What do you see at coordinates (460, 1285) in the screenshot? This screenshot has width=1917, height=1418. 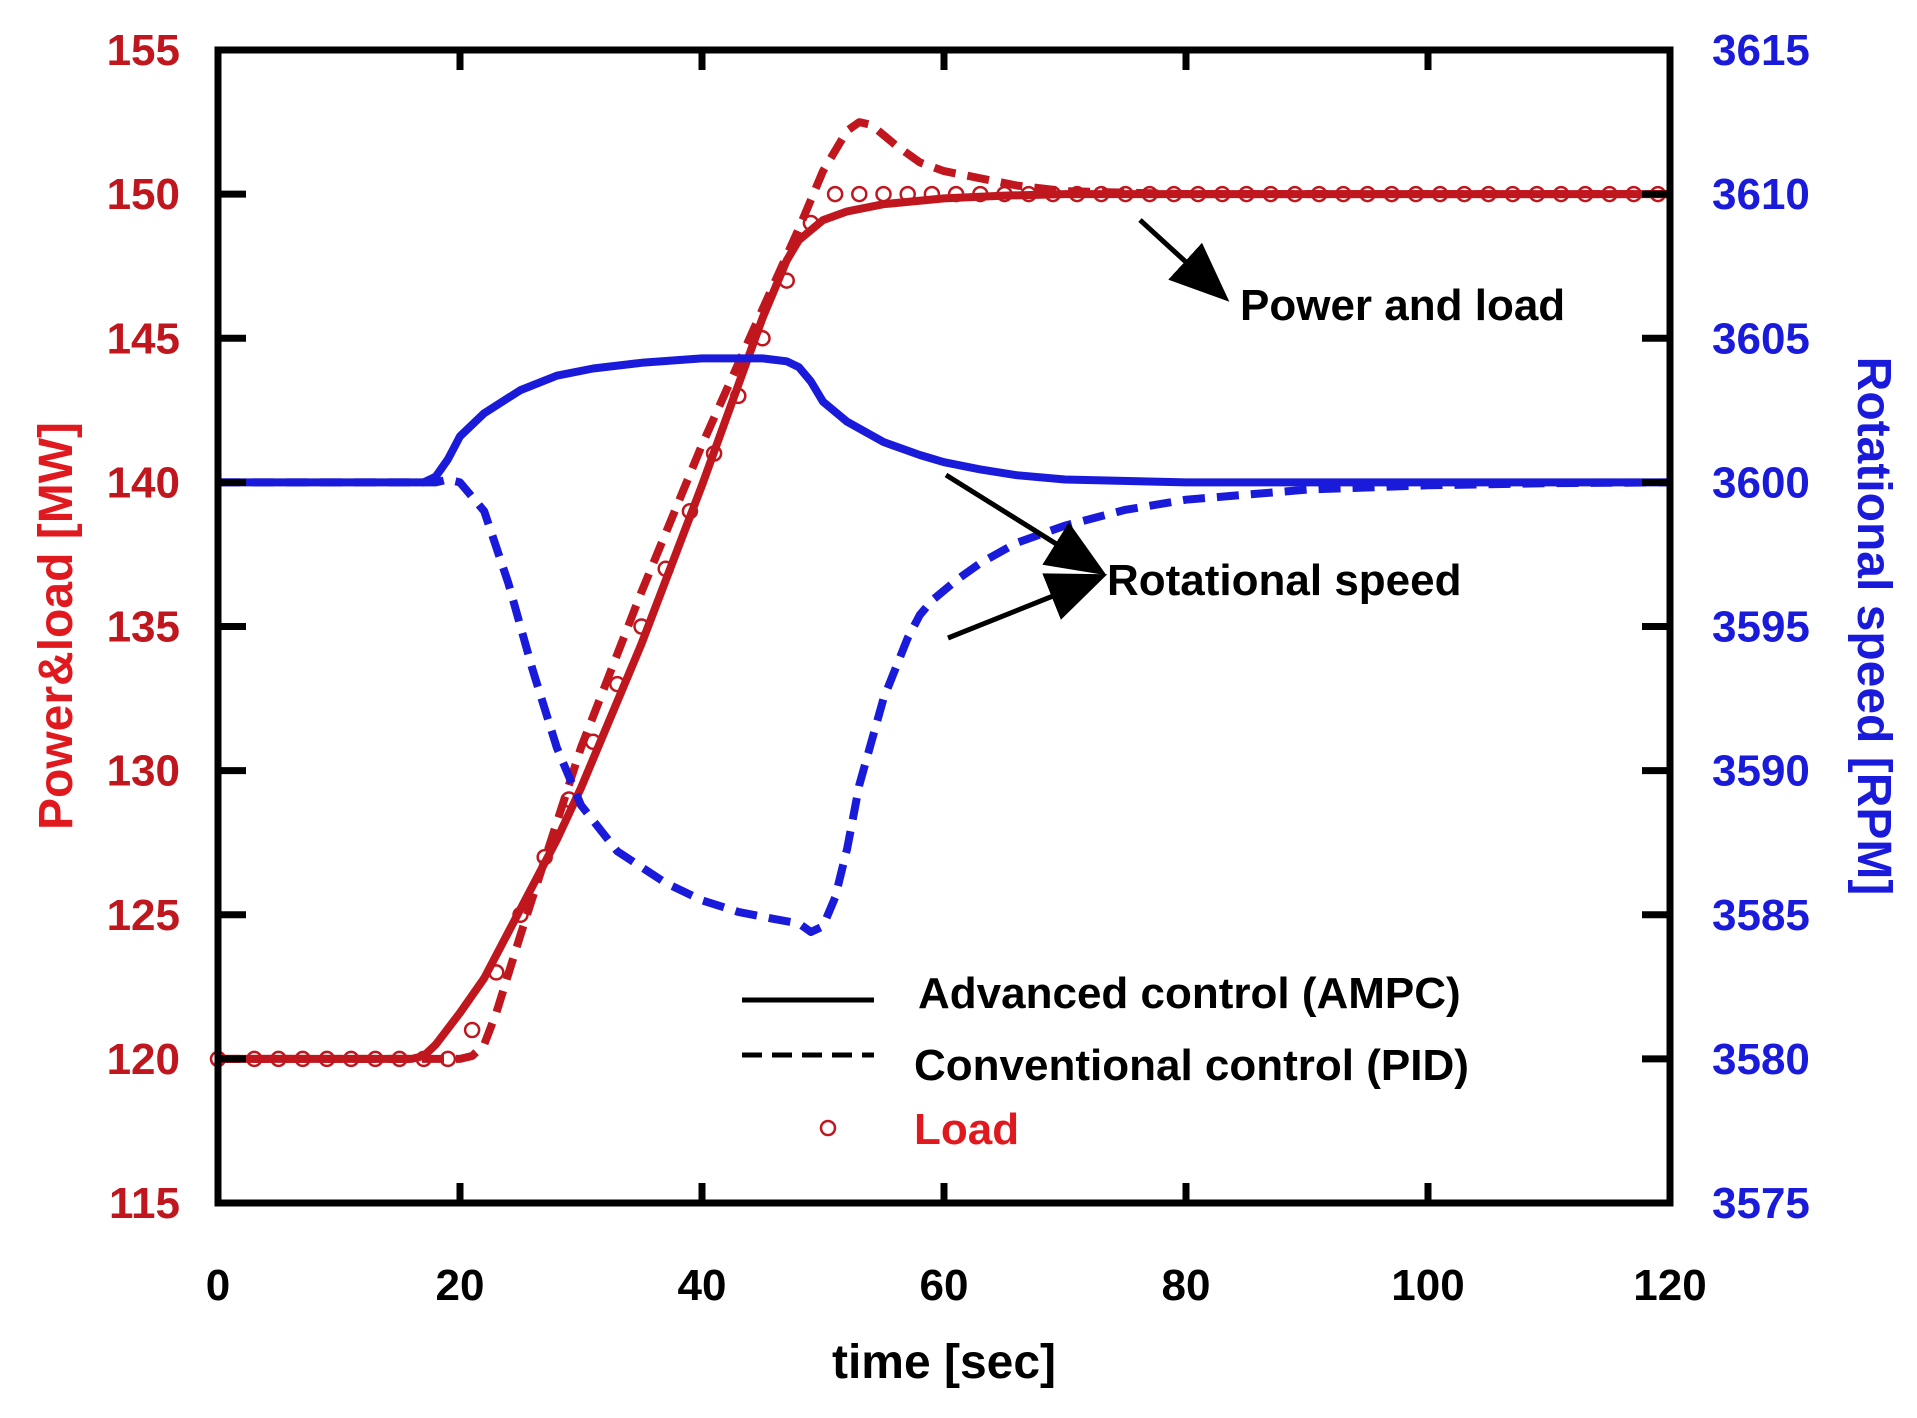 I see `x-tick-label: 20` at bounding box center [460, 1285].